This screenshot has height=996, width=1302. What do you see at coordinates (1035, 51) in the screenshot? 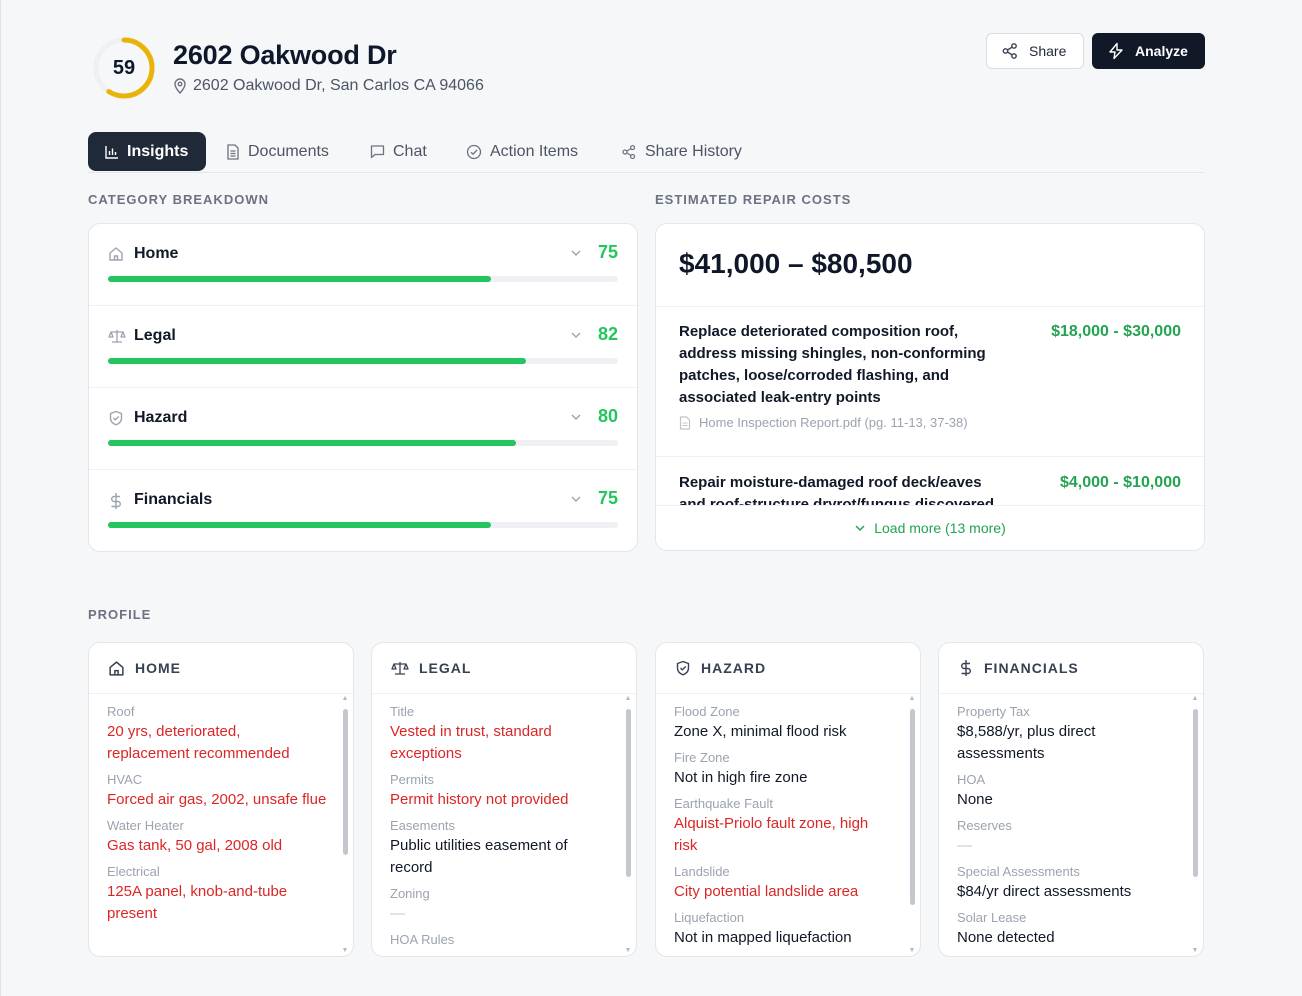
I see `share-button: Share` at bounding box center [1035, 51].